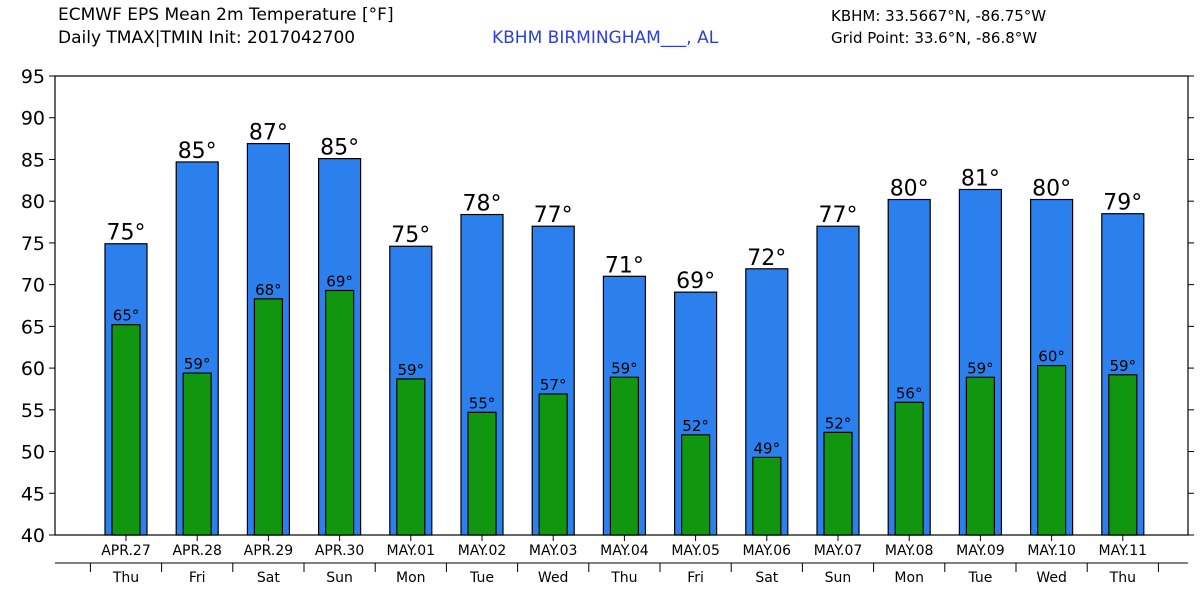  What do you see at coordinates (605, 38) in the screenshot?
I see `station-name: KBHM BIRMINGHAM___, AL` at bounding box center [605, 38].